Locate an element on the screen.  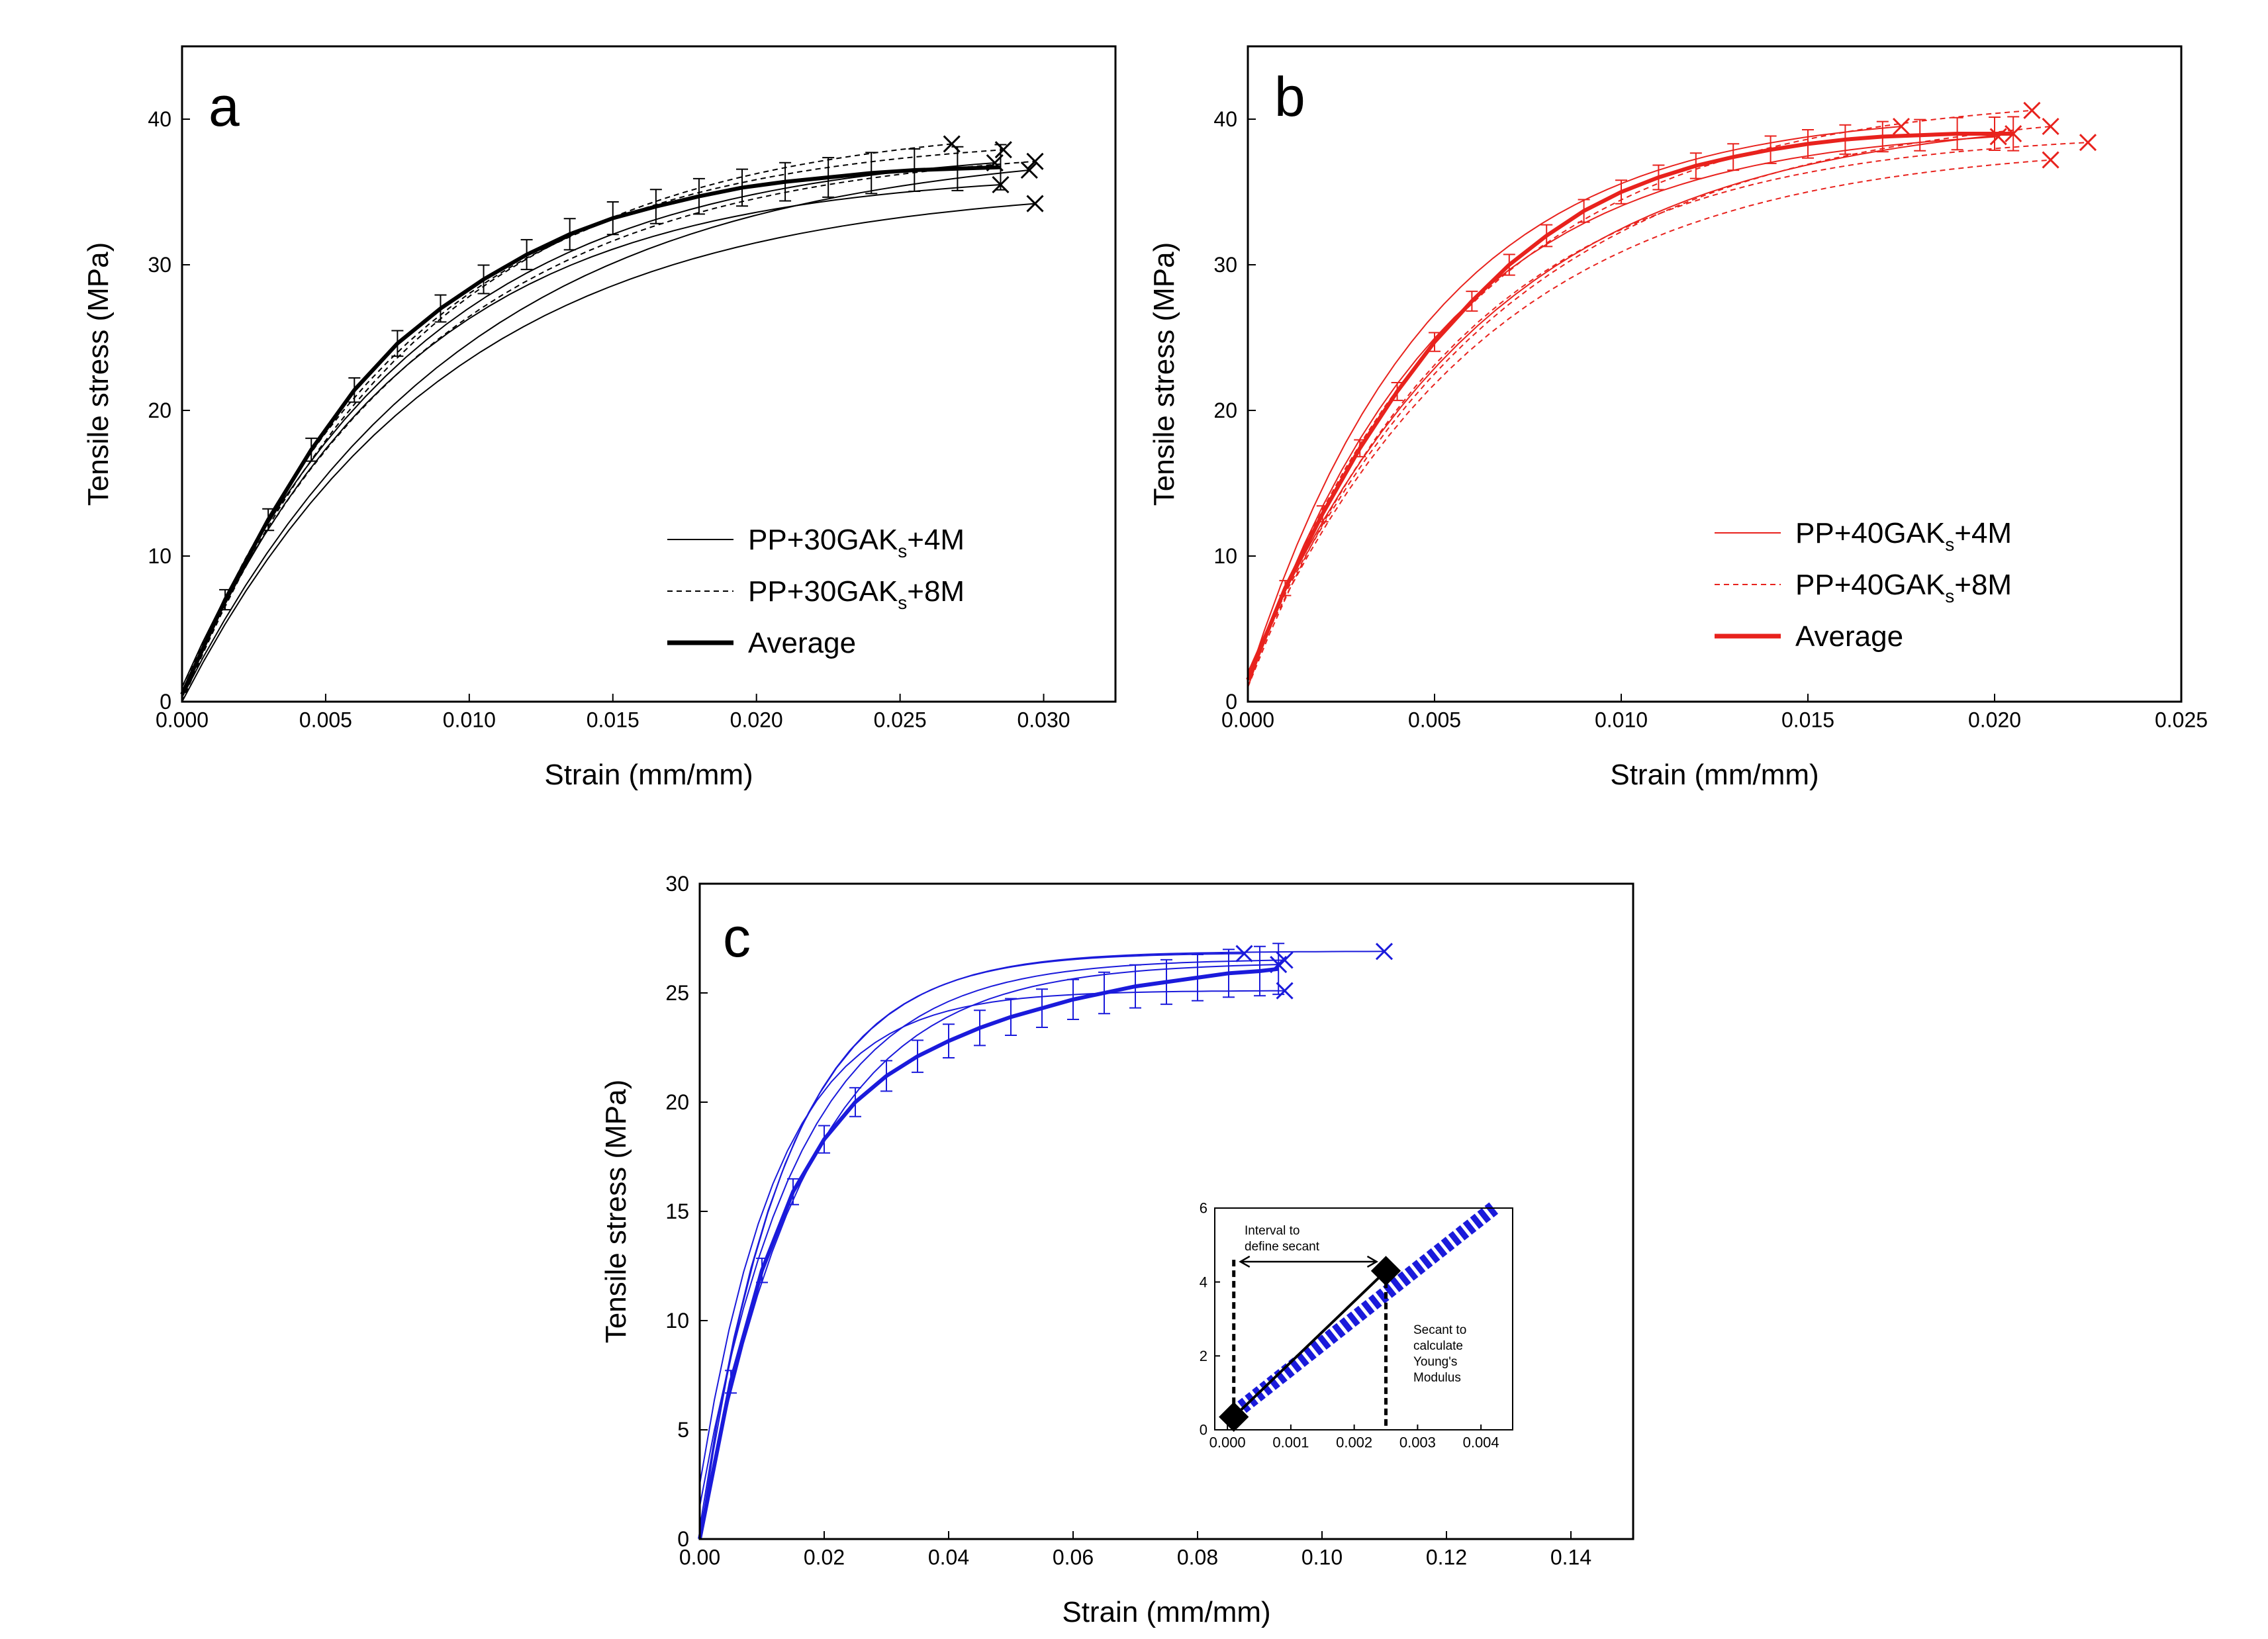
panel-c-letter: c is located at coordinates (737, 937).